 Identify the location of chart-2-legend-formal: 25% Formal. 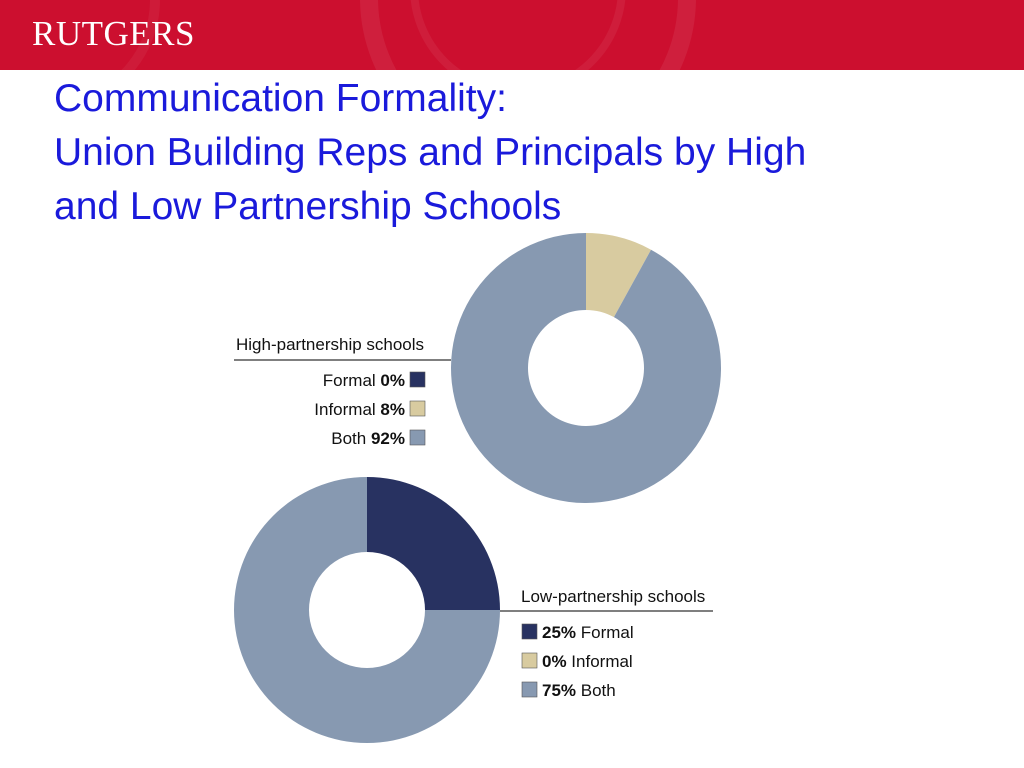
(588, 632).